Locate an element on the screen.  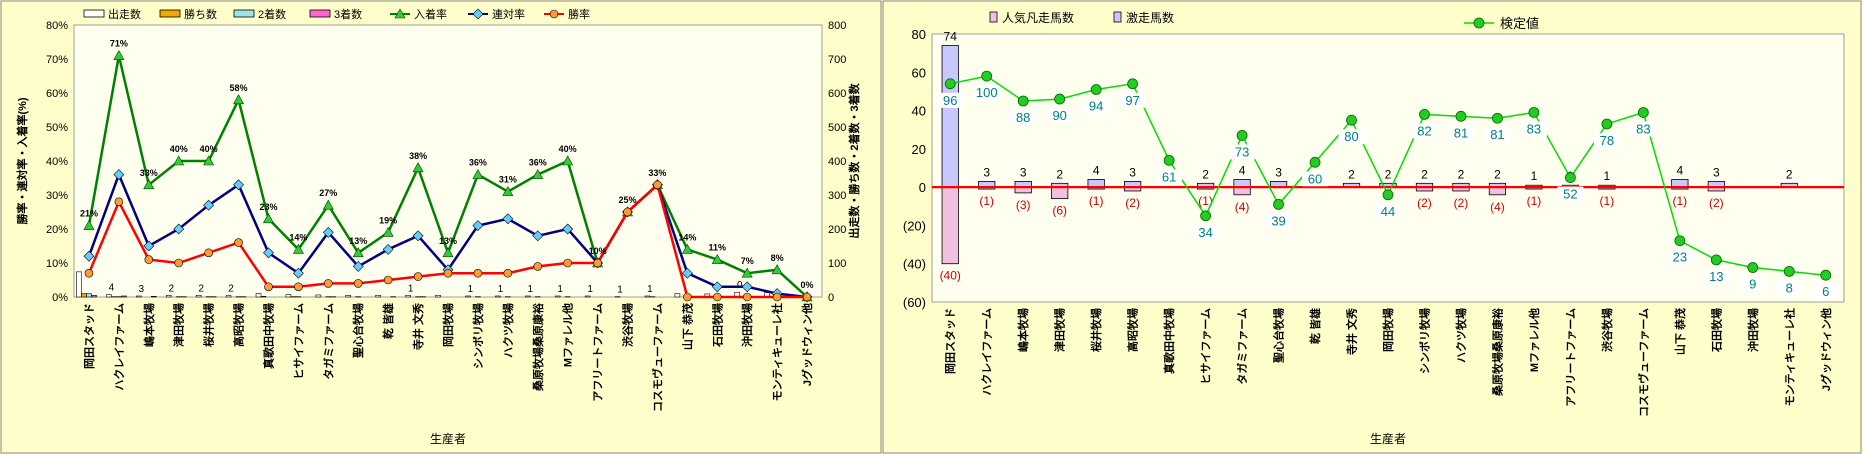
bar-人気凡走馬数 is located at coordinates (1497, 191).